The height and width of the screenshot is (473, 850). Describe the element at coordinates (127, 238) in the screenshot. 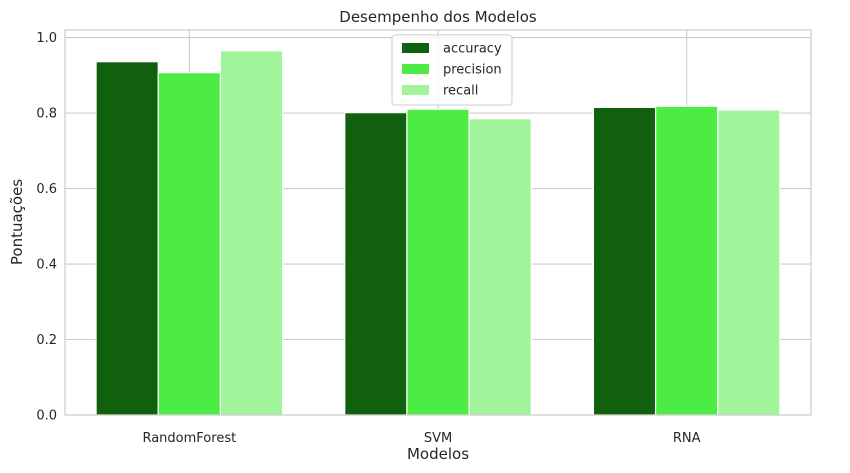

I see `bar-accuracy-RandomForest` at that location.